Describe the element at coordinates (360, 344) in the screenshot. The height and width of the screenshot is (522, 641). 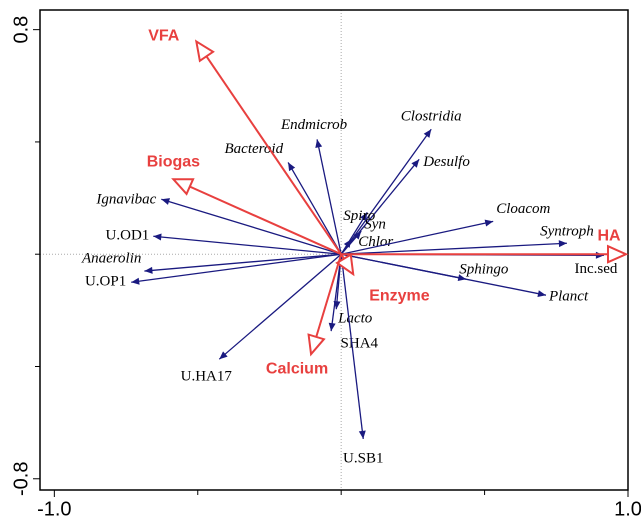
I see `species-label: SHA4` at that location.